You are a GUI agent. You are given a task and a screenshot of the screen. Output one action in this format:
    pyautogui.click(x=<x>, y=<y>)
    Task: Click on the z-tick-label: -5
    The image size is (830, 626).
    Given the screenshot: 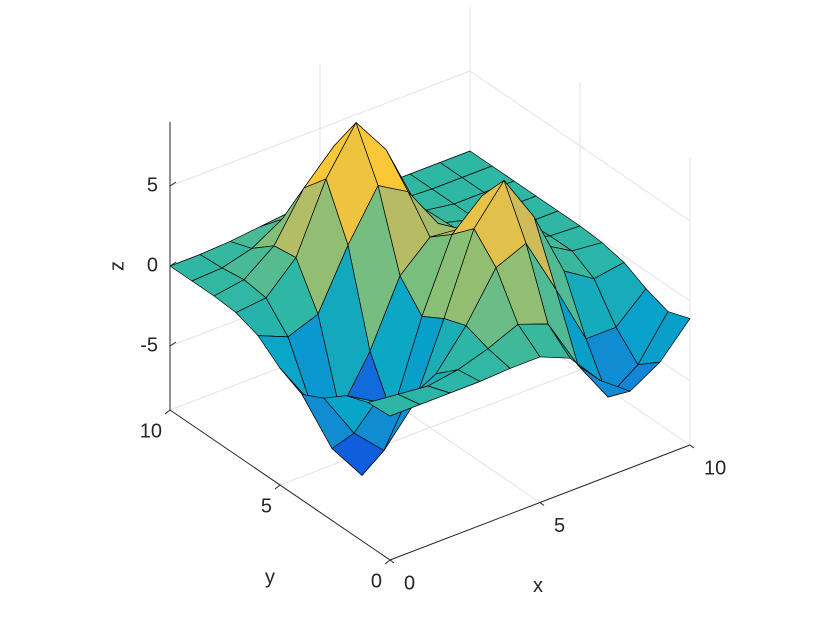 What is the action you would take?
    pyautogui.click(x=149, y=345)
    